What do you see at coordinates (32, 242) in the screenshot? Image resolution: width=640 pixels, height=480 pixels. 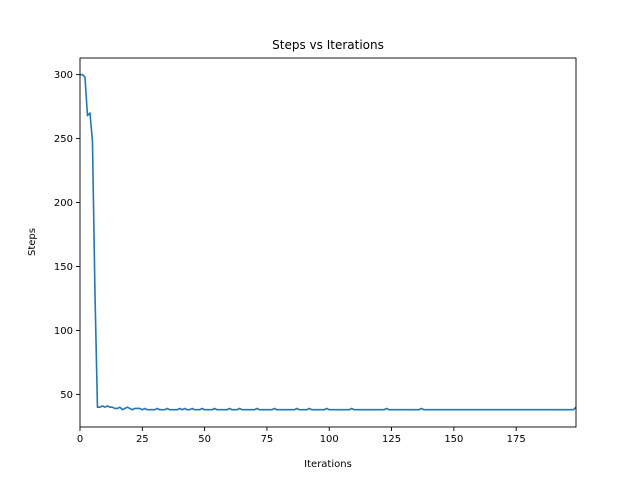 I see `y-axis-label: Steps` at bounding box center [32, 242].